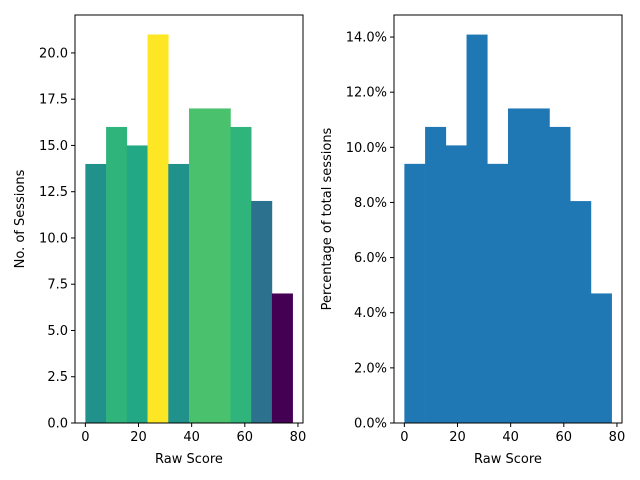 This screenshot has height=480, width=640. Describe the element at coordinates (366, 148) in the screenshot. I see `y-tick-label: 10.0%` at that location.